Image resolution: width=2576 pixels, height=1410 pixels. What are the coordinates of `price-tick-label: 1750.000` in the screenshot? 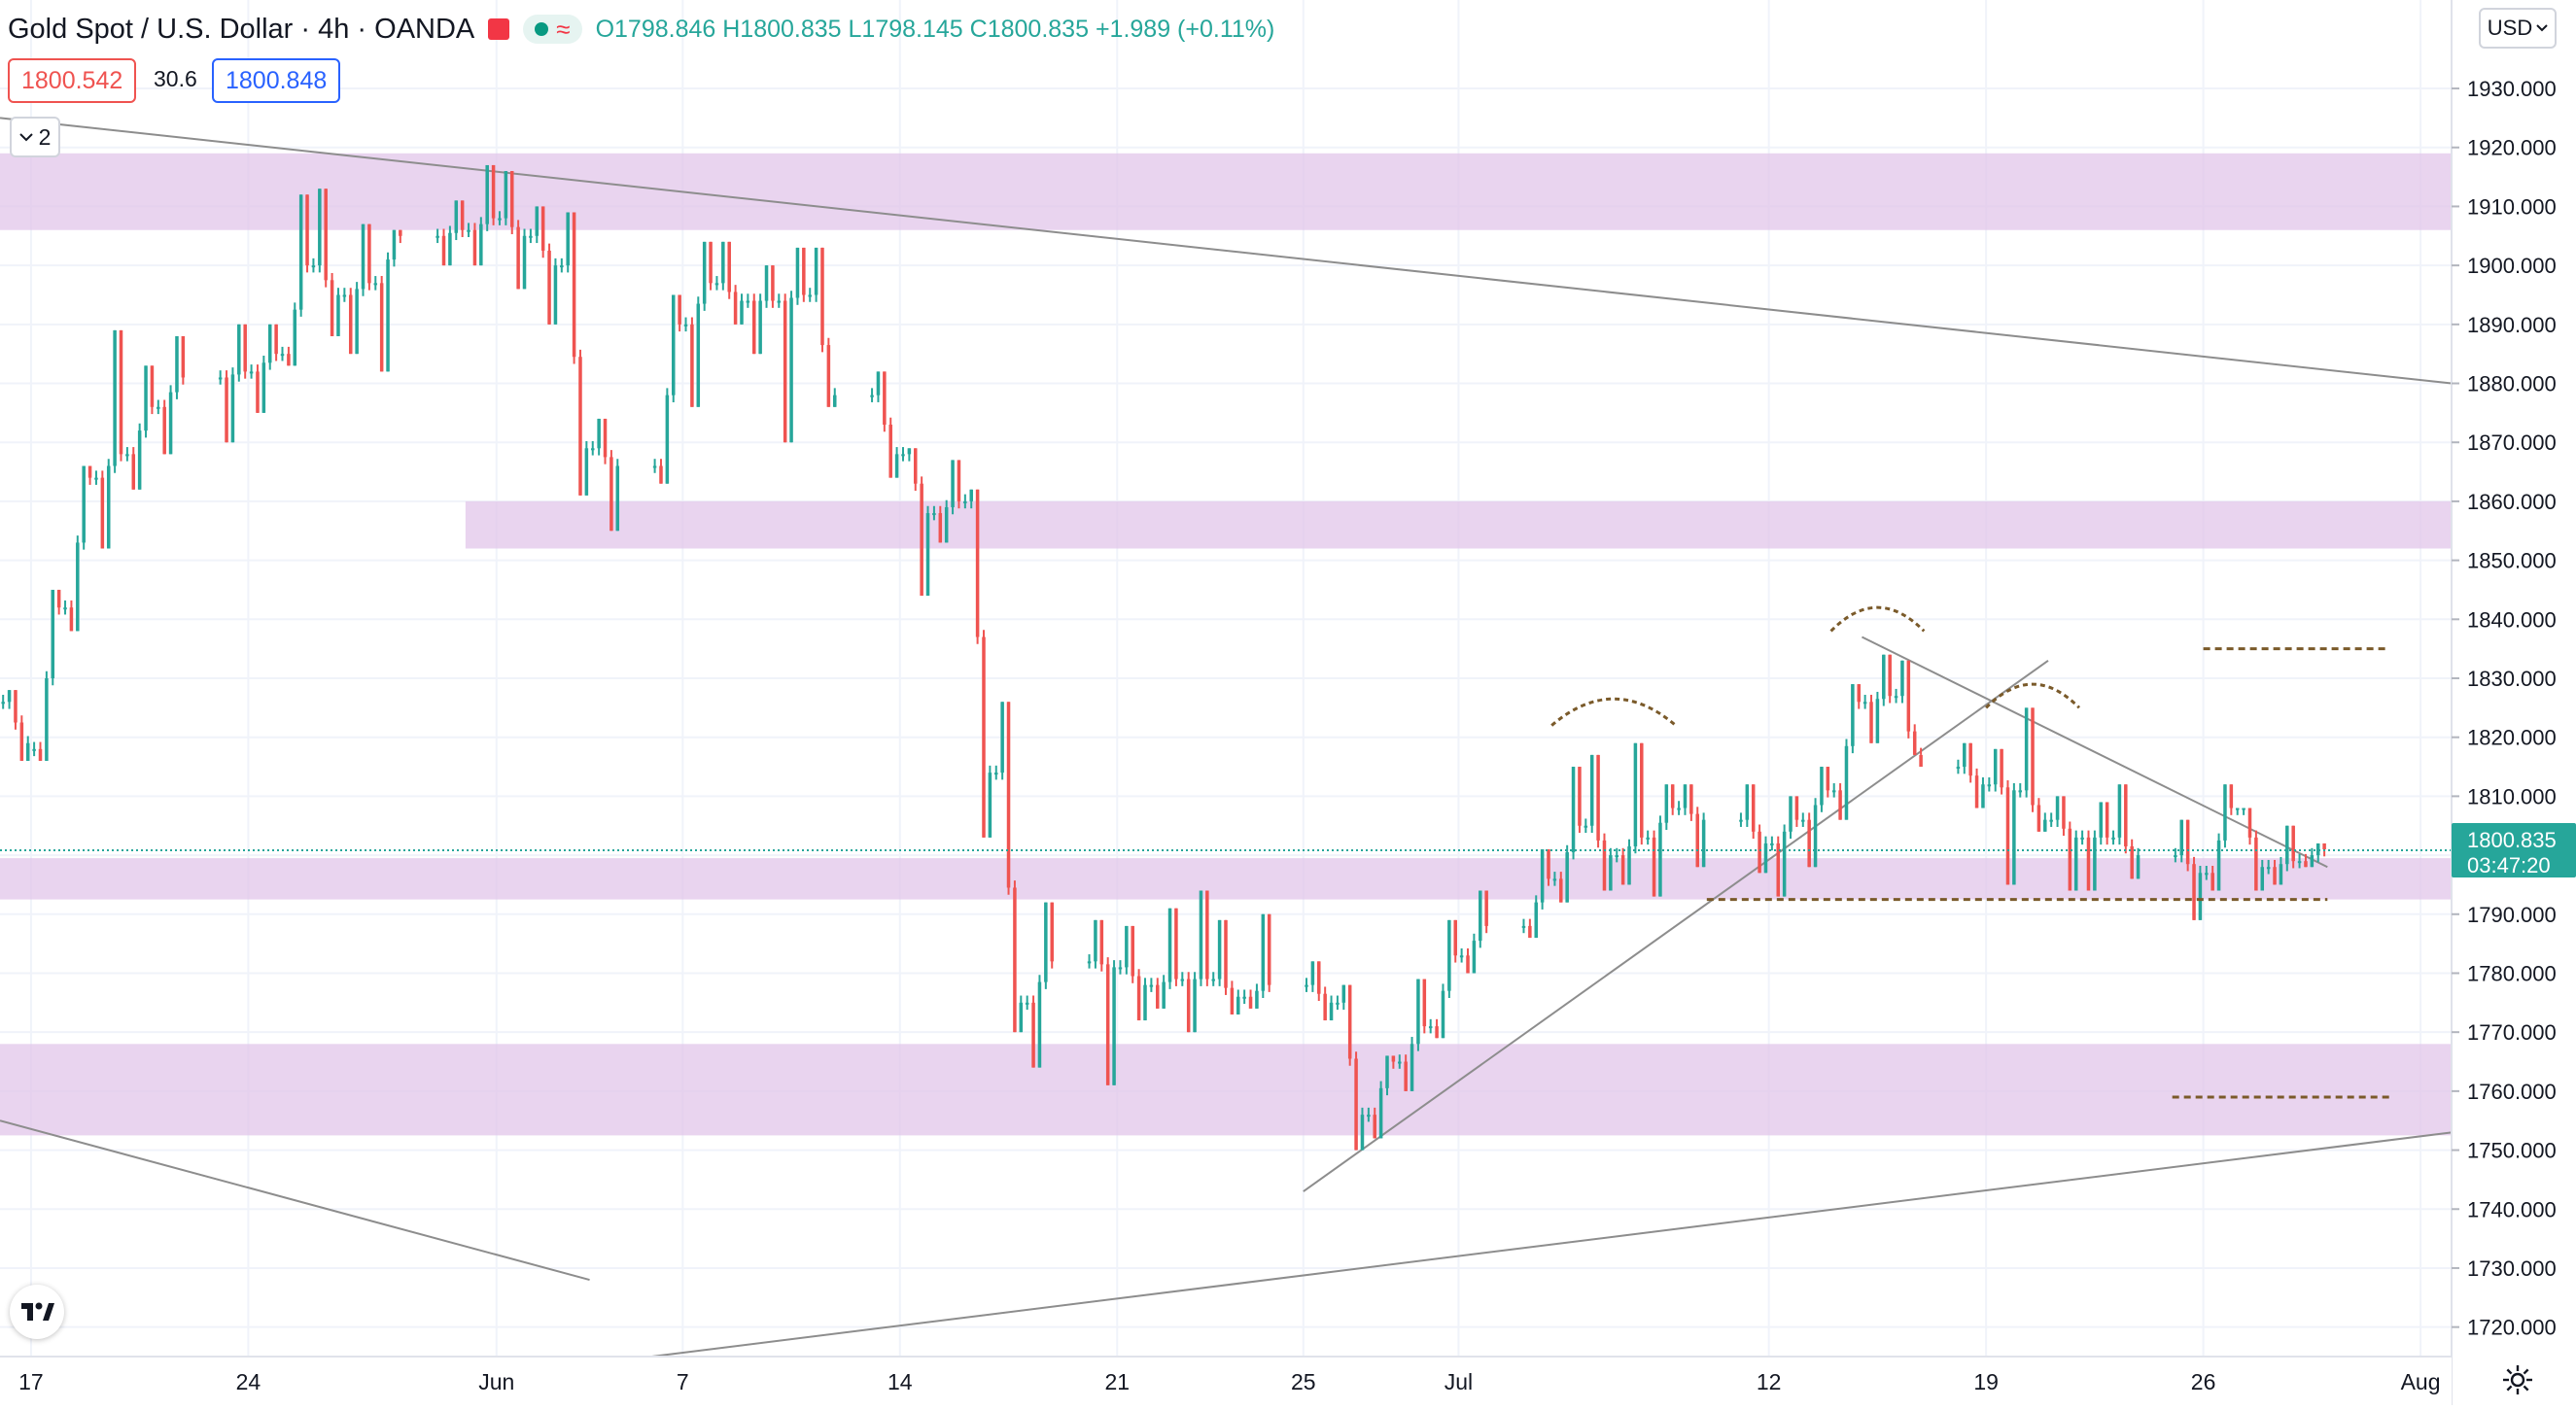 It's located at (2512, 1151).